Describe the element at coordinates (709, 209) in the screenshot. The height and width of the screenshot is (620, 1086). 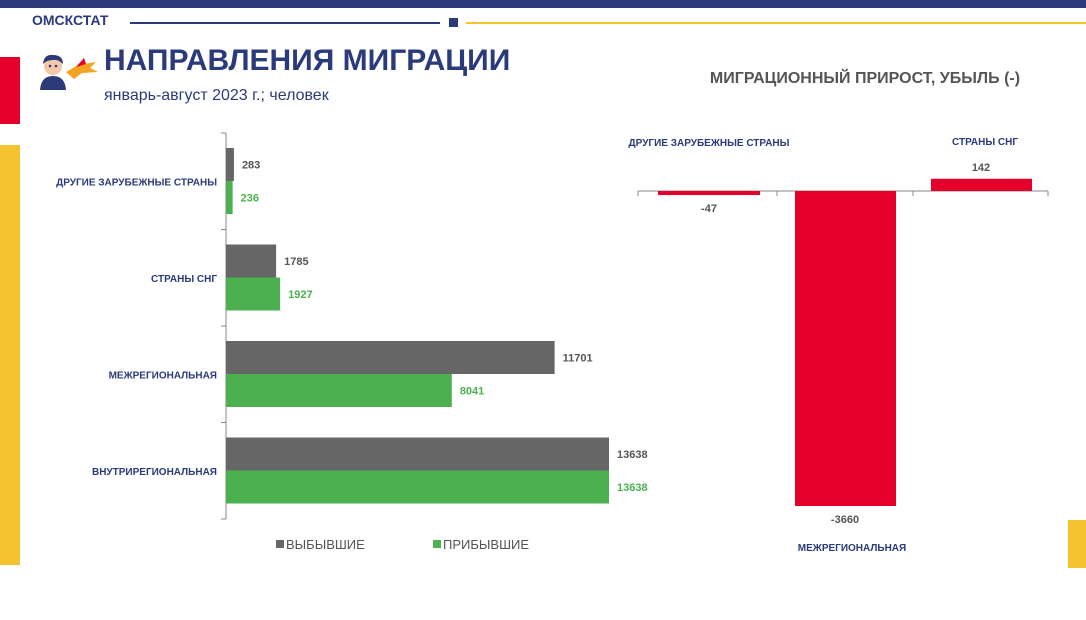
I see `data-label: -47` at that location.